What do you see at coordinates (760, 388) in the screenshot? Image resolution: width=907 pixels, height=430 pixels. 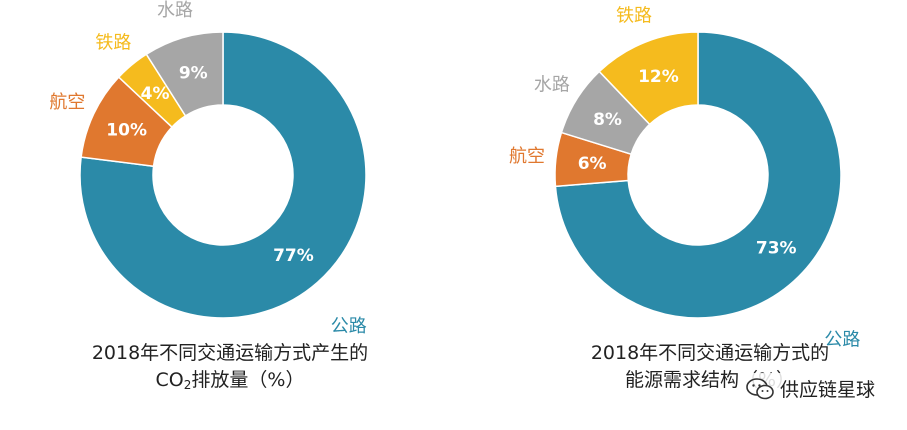 I see `wechat-icon` at bounding box center [760, 388].